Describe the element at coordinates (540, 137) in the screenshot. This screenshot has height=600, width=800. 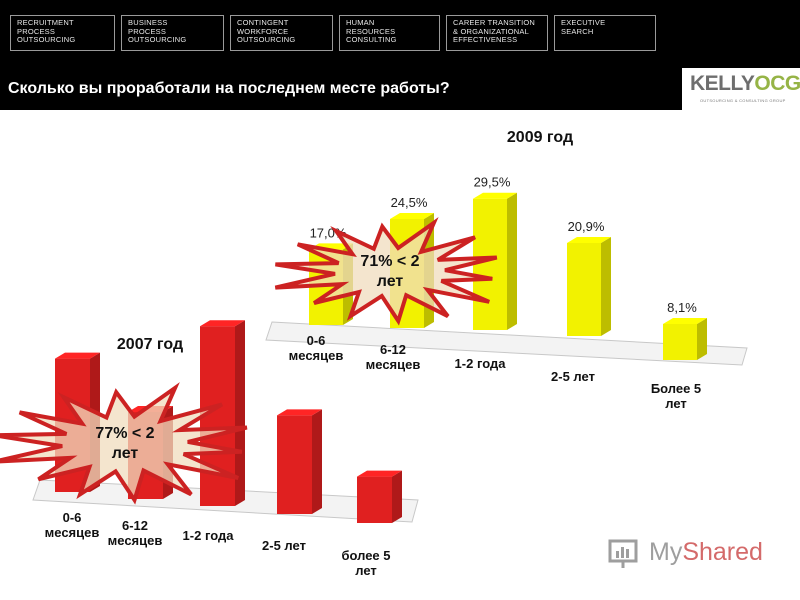
I see `chart-title: 2009 год` at that location.